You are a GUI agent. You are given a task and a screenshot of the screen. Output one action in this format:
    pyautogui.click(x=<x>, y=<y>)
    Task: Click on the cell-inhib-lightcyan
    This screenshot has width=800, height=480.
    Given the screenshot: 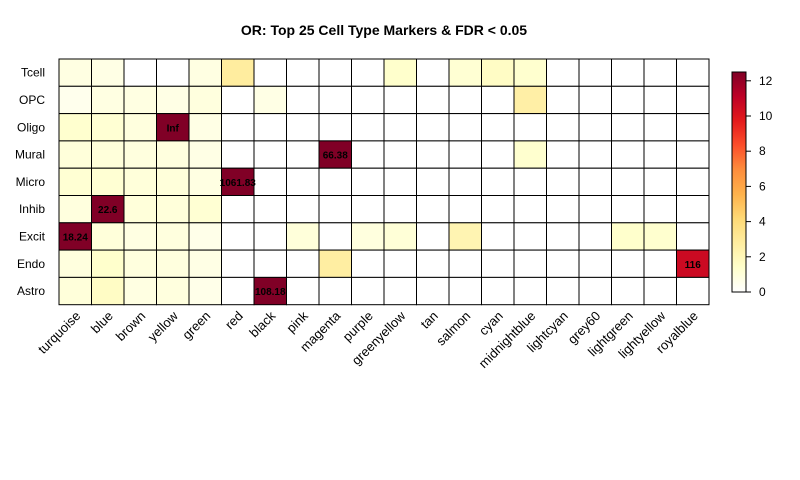 What is the action you would take?
    pyautogui.click(x=563, y=209)
    